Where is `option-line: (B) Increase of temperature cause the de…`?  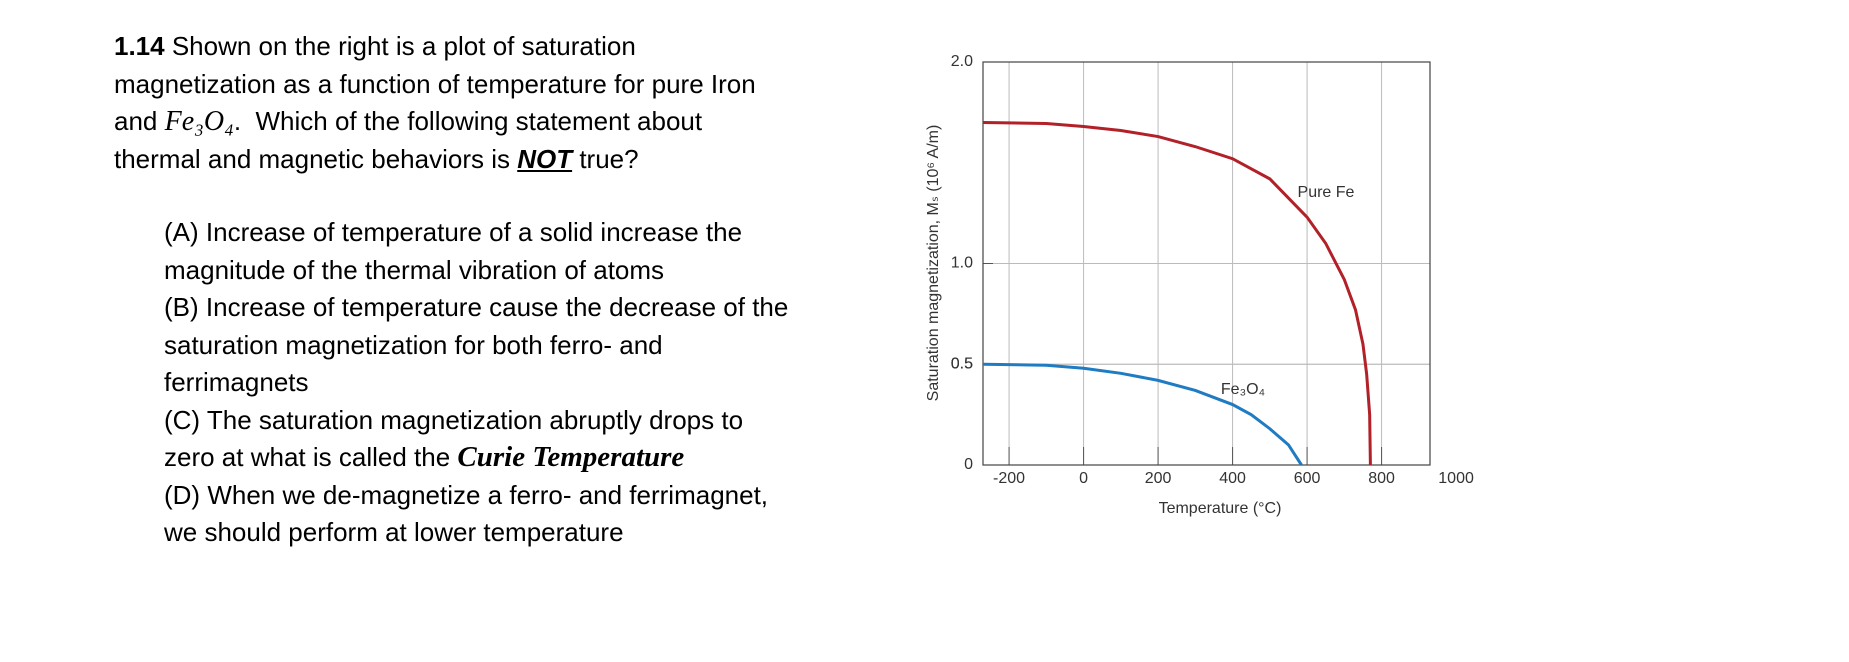
option-line: (B) Increase of temperature cause the de… is located at coordinates (476, 308).